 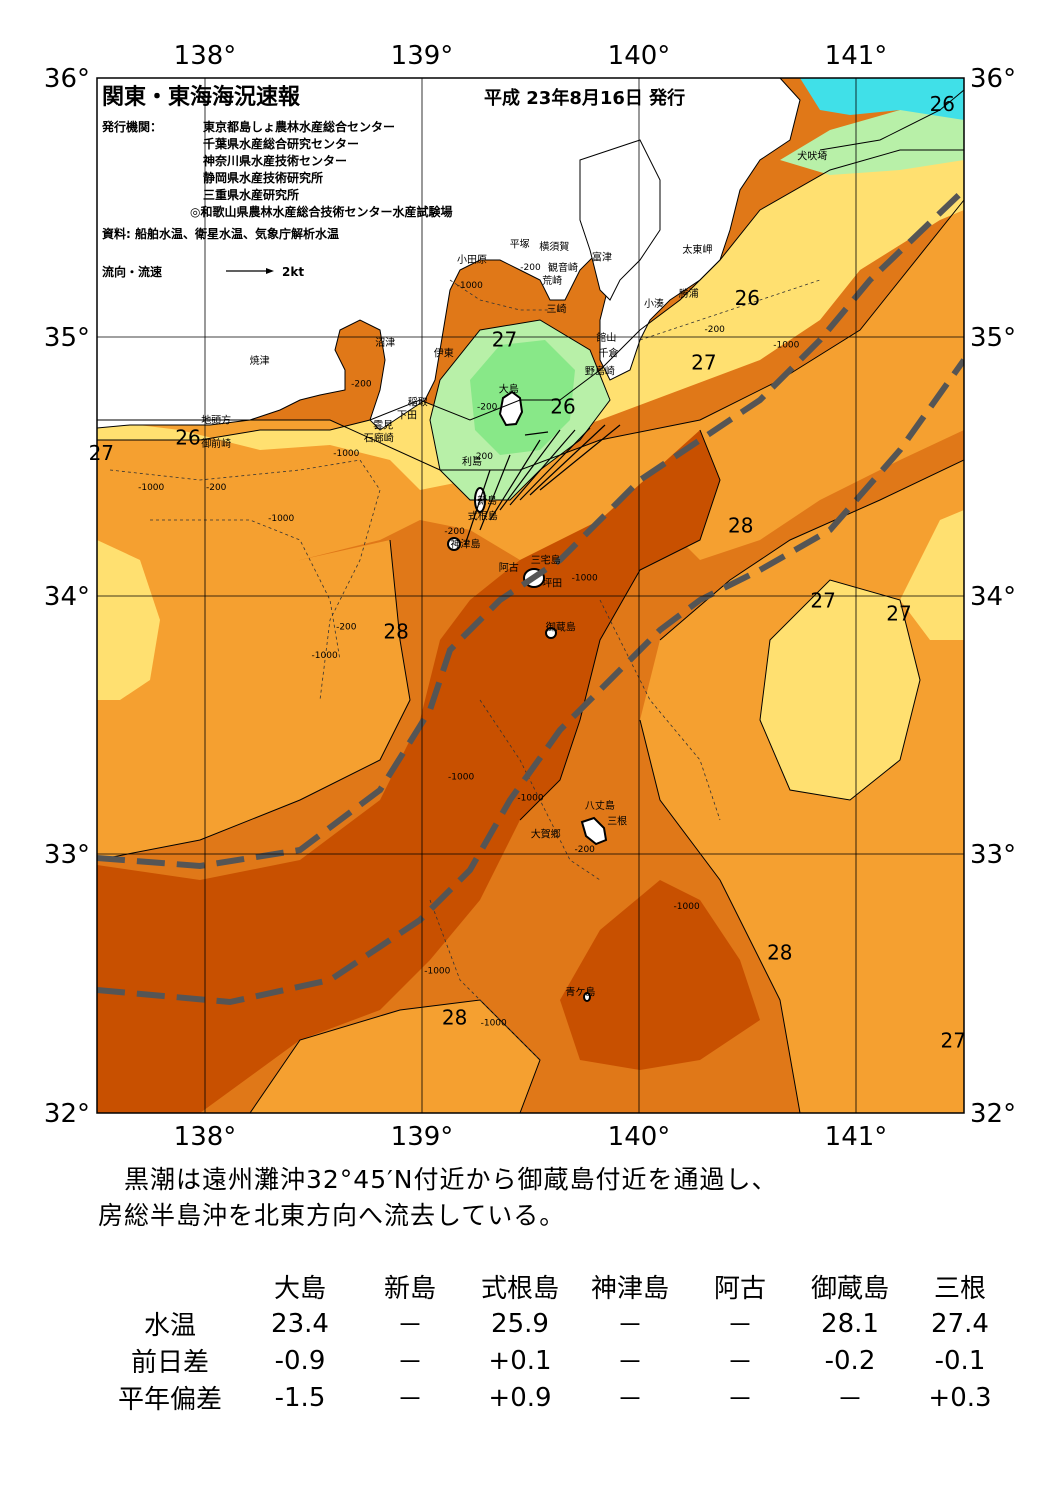 I want to click on place-label: 神津島, so click(x=466, y=544).